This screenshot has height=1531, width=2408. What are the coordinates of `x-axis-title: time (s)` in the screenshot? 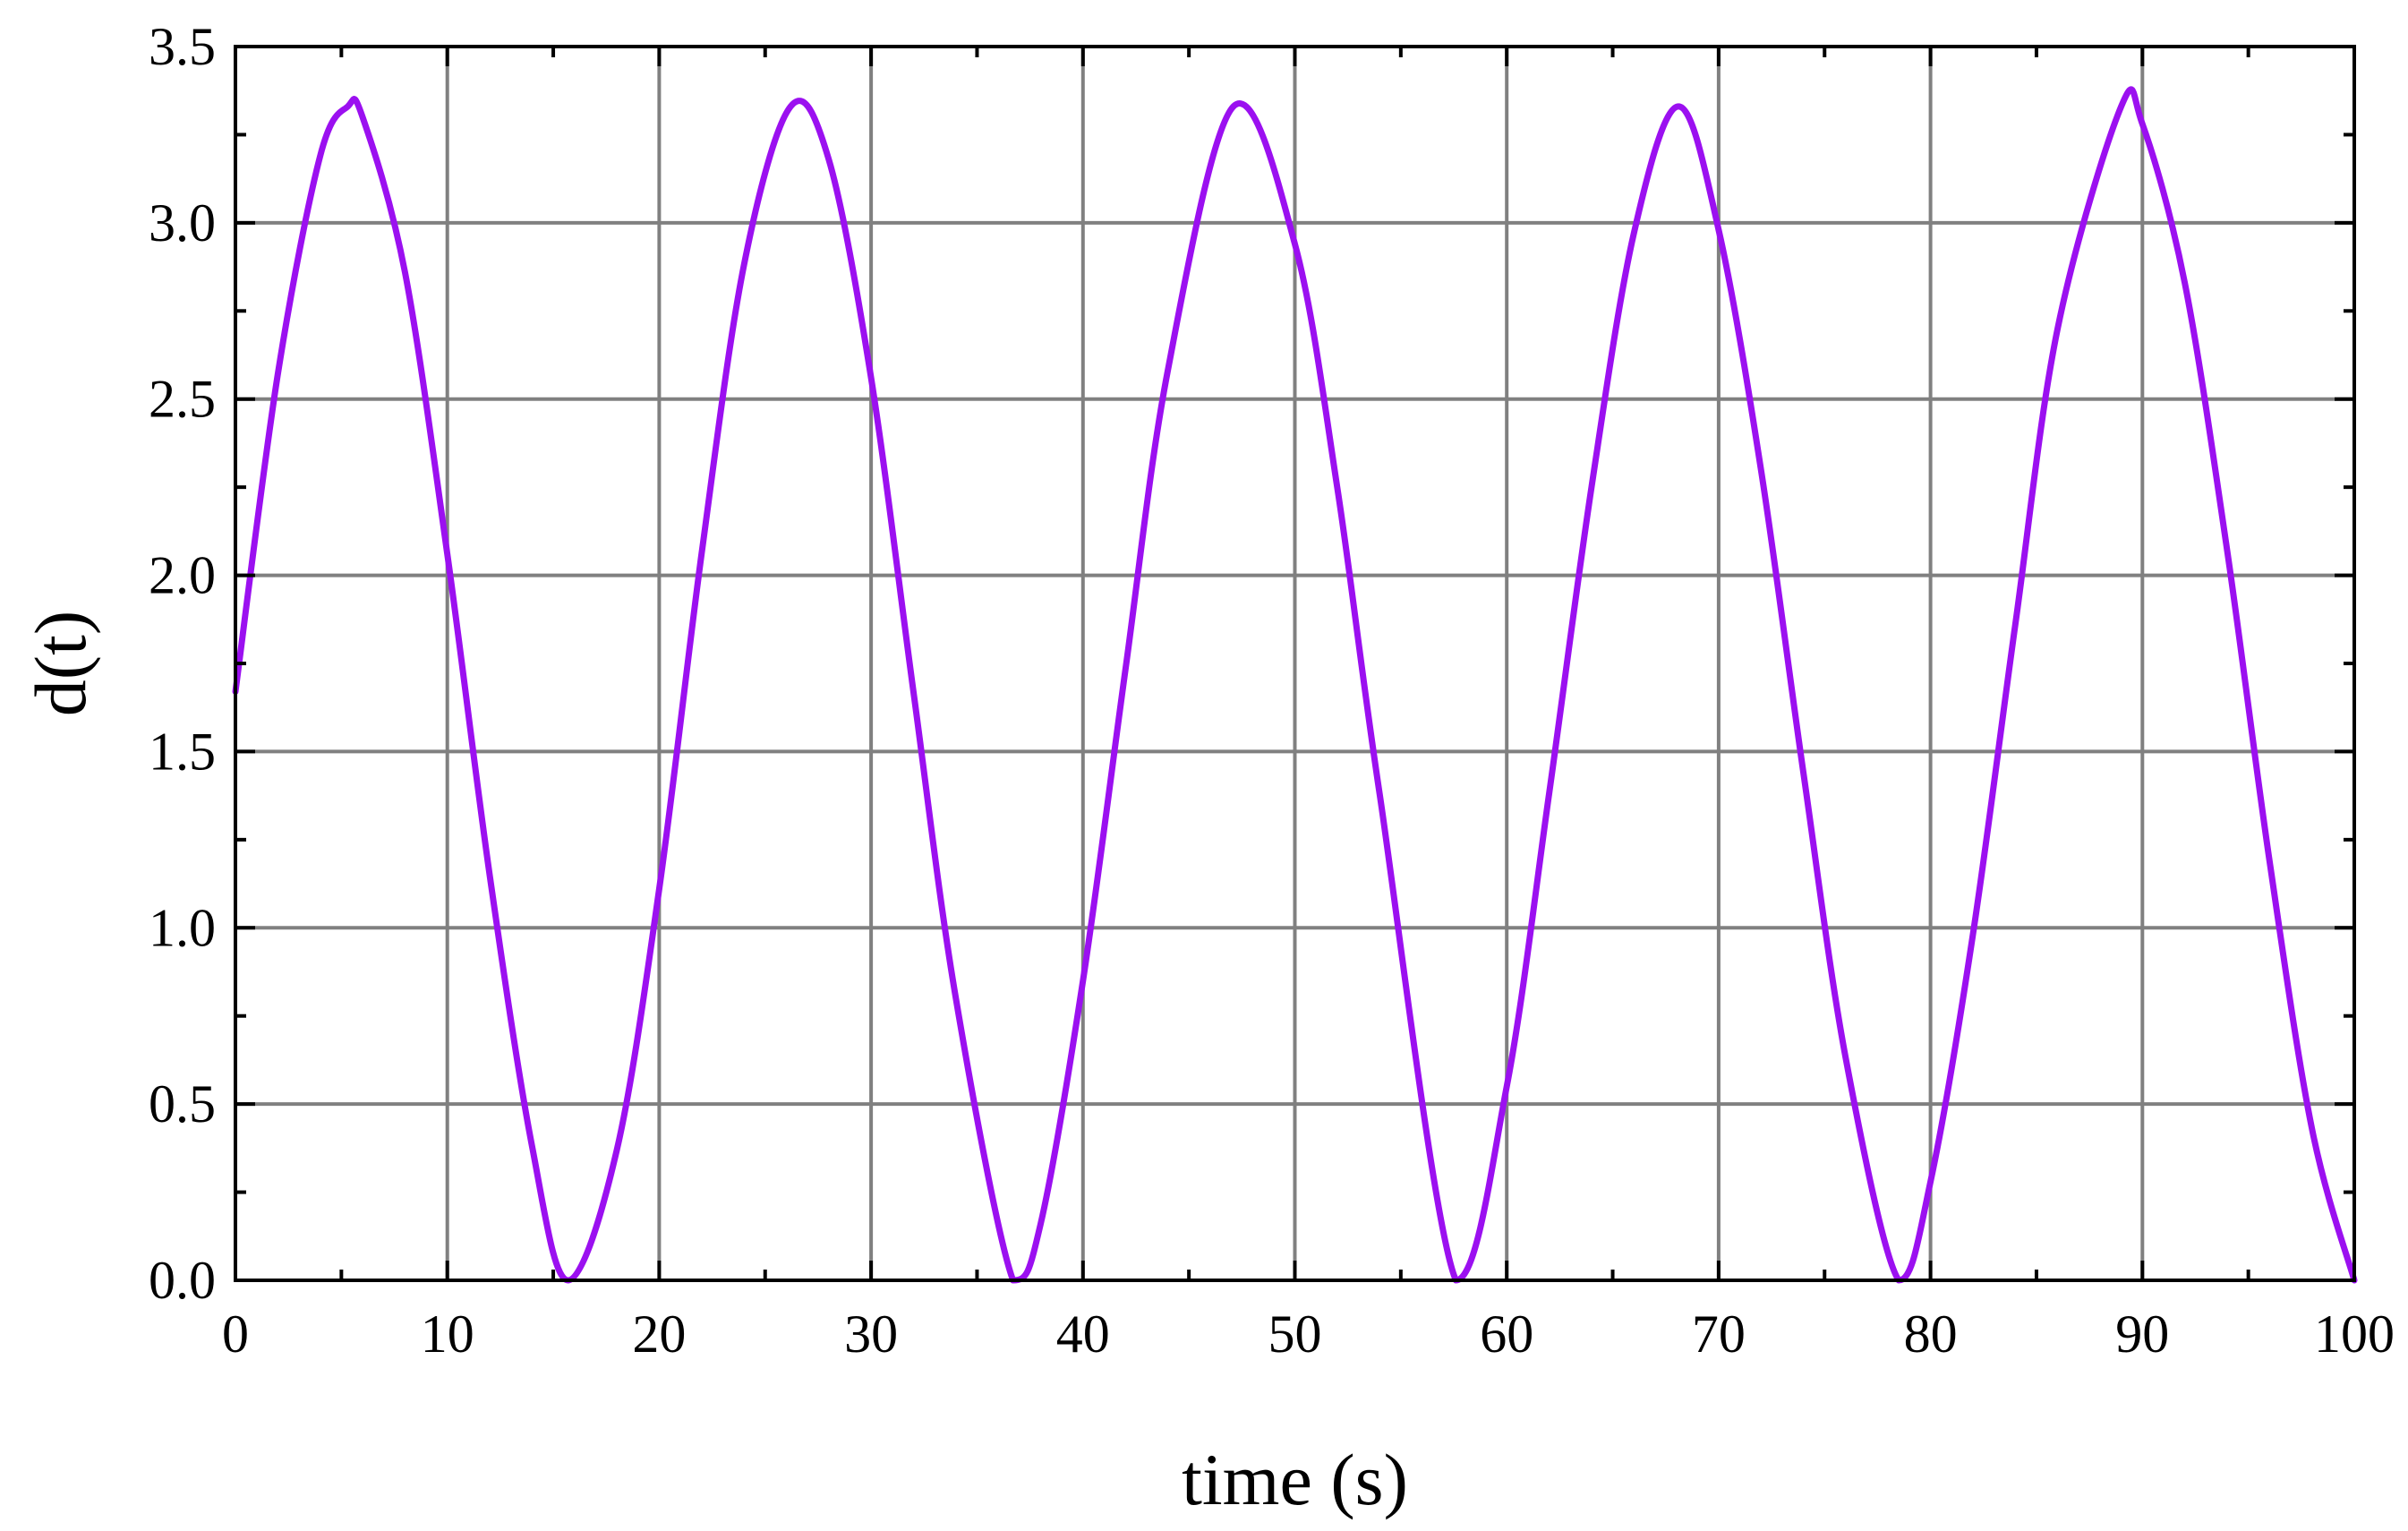 It's located at (1295, 1479).